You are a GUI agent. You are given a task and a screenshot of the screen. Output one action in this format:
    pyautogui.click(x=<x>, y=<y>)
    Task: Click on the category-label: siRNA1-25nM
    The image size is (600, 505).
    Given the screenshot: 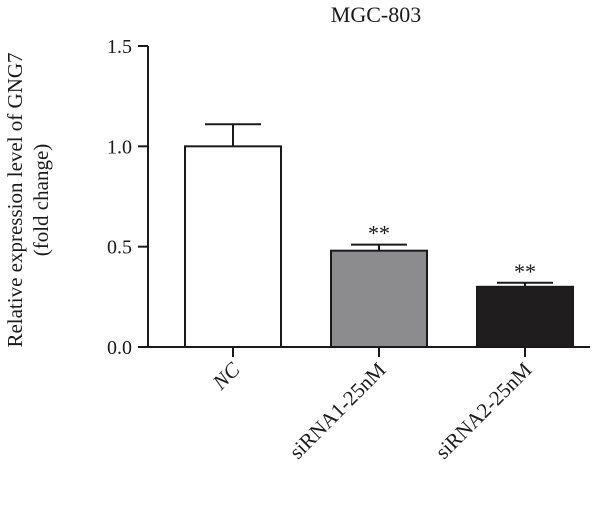 What is the action you would take?
    pyautogui.click(x=337, y=410)
    